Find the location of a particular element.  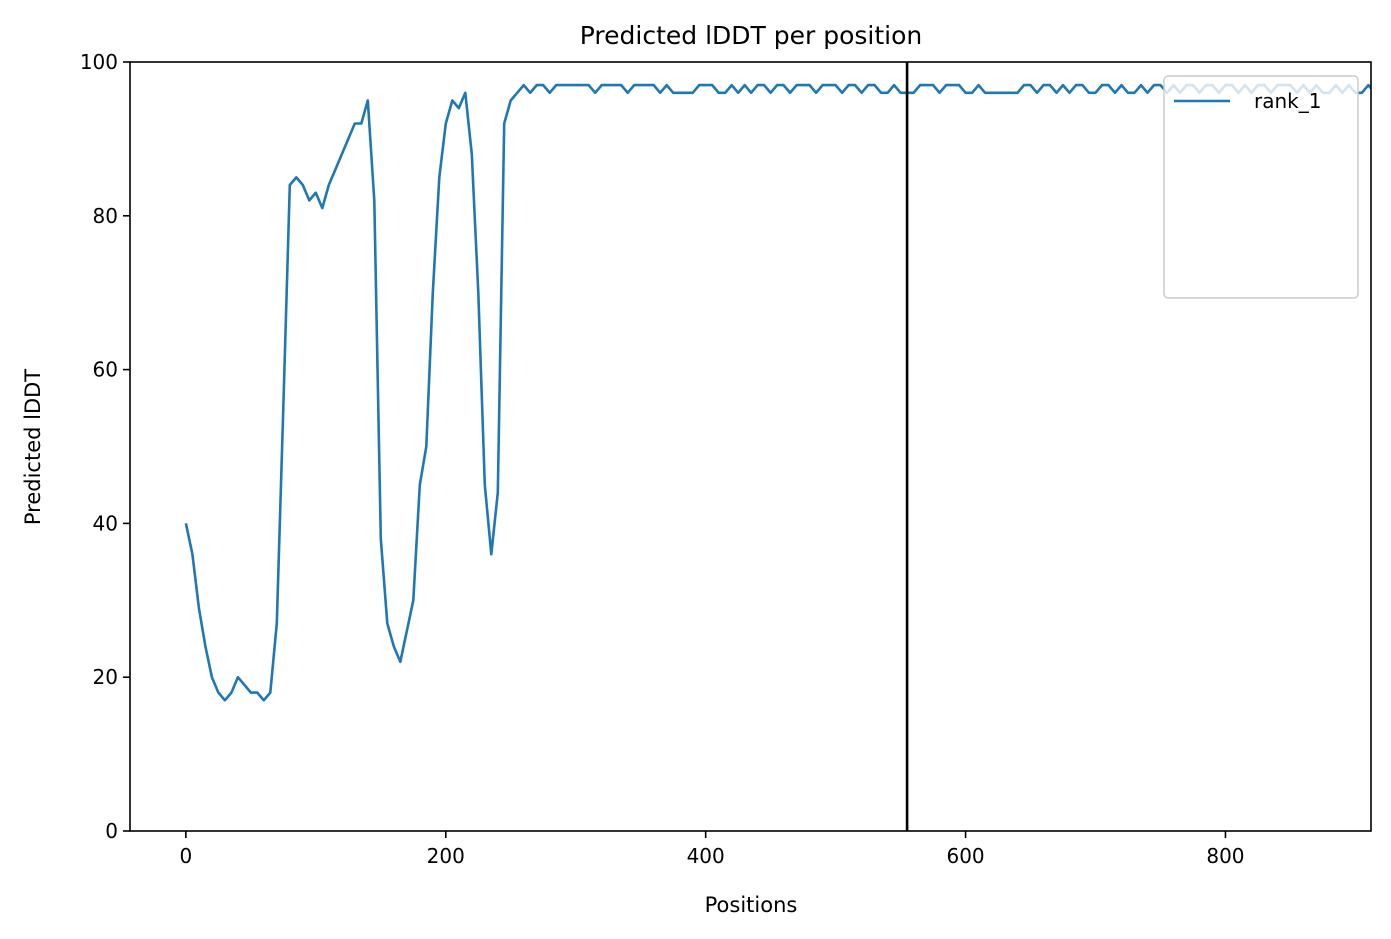

y-tick-label: 20 is located at coordinates (105, 677).